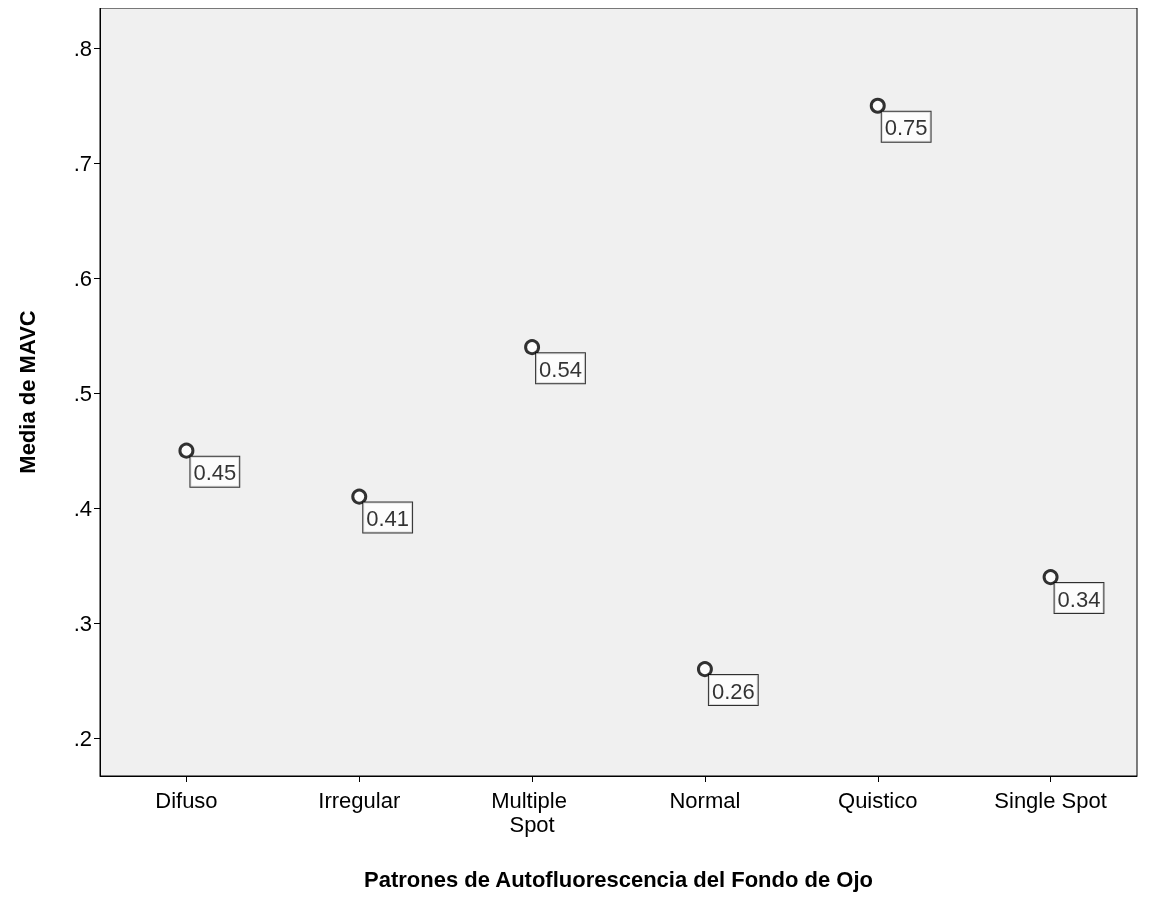 This screenshot has height=920, width=1151. What do you see at coordinates (82, 48) in the screenshot?
I see `y-tick-label: .8` at bounding box center [82, 48].